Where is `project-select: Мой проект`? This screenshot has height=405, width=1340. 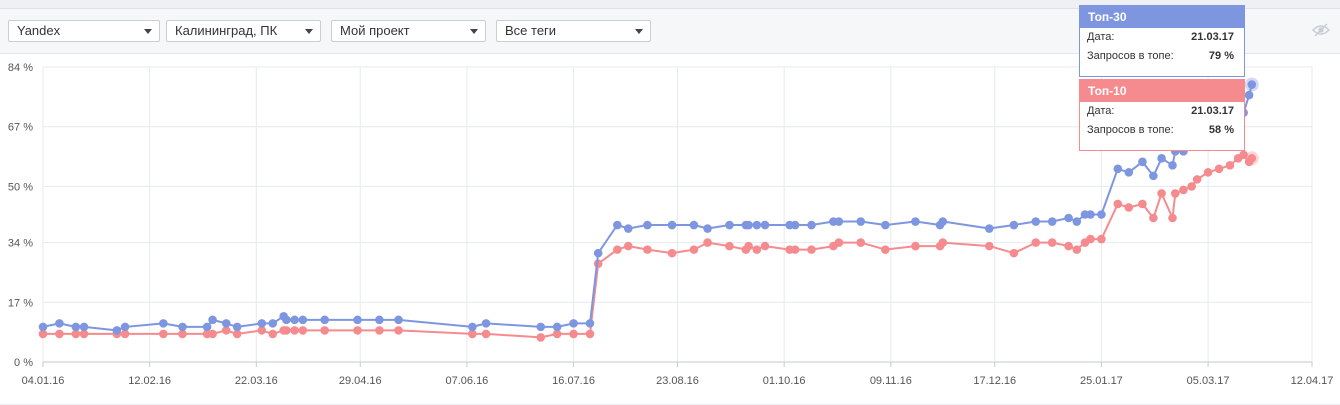
project-select: Мой проект is located at coordinates (408, 31).